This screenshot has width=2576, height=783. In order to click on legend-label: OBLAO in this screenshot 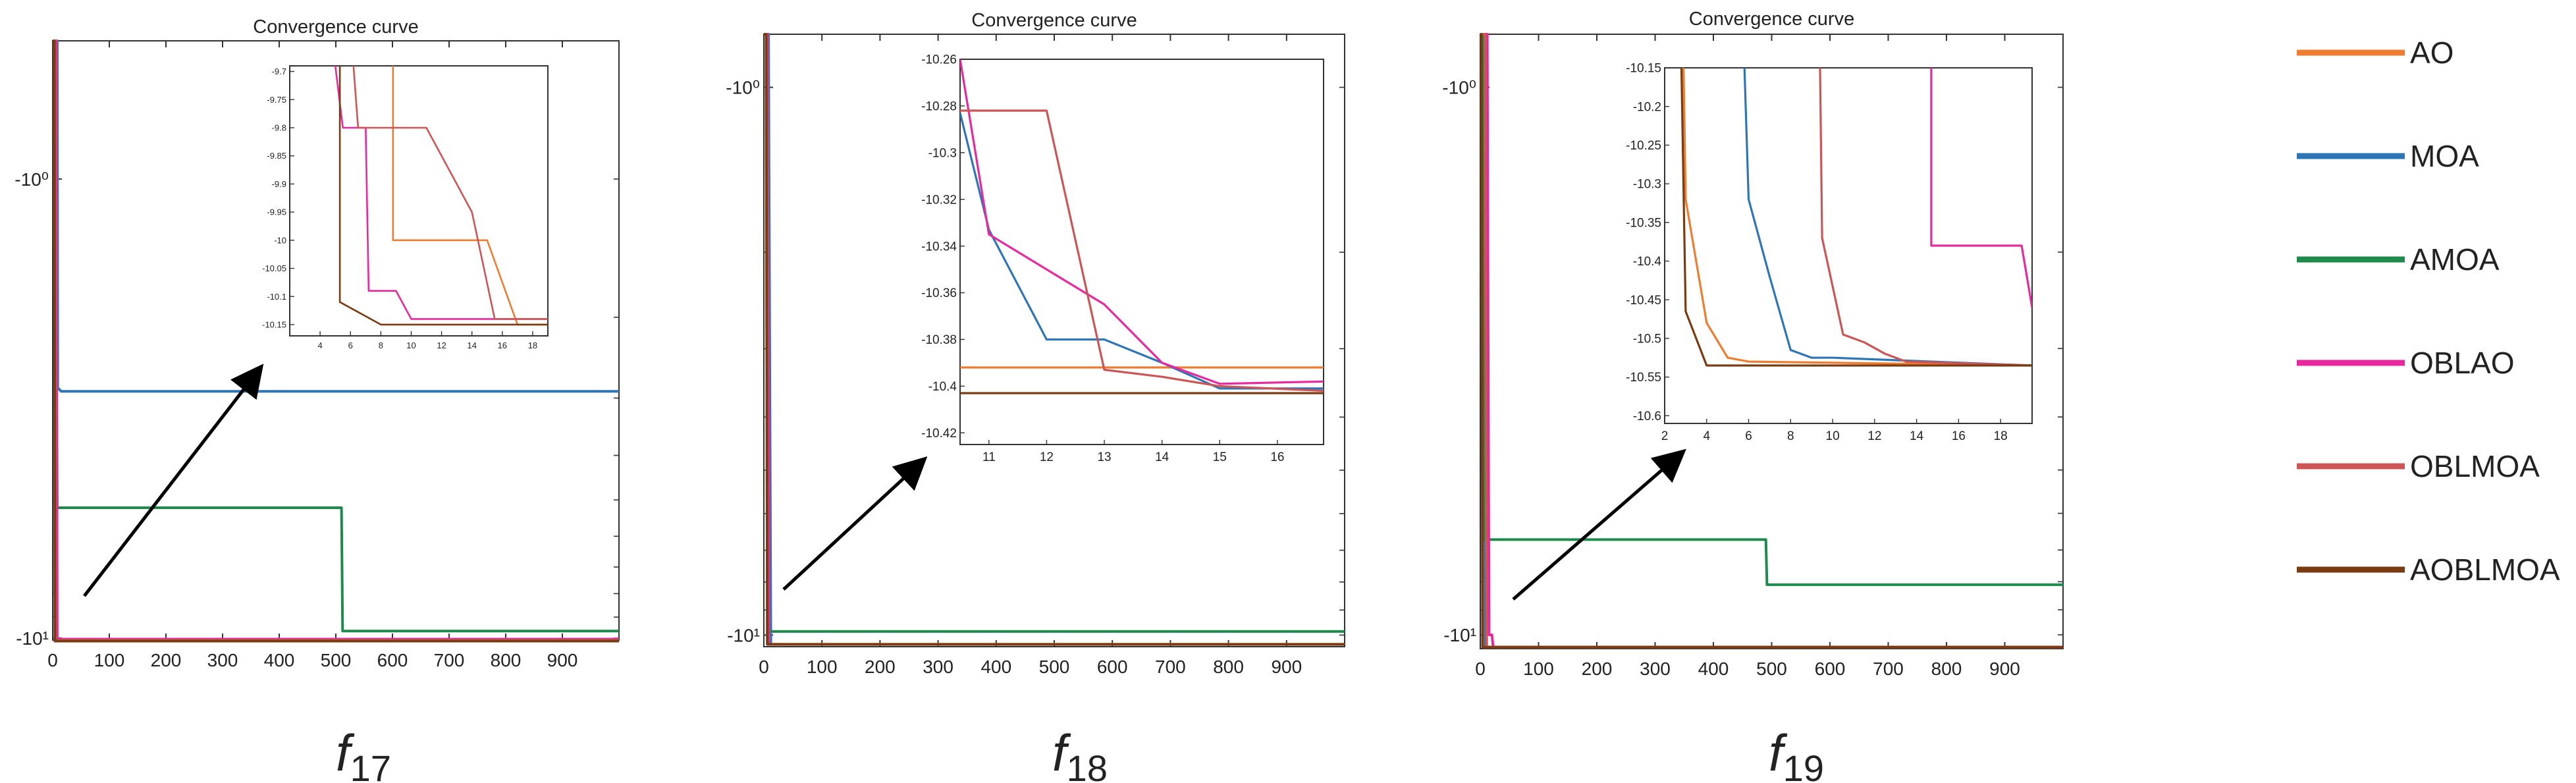, I will do `click(2462, 363)`.